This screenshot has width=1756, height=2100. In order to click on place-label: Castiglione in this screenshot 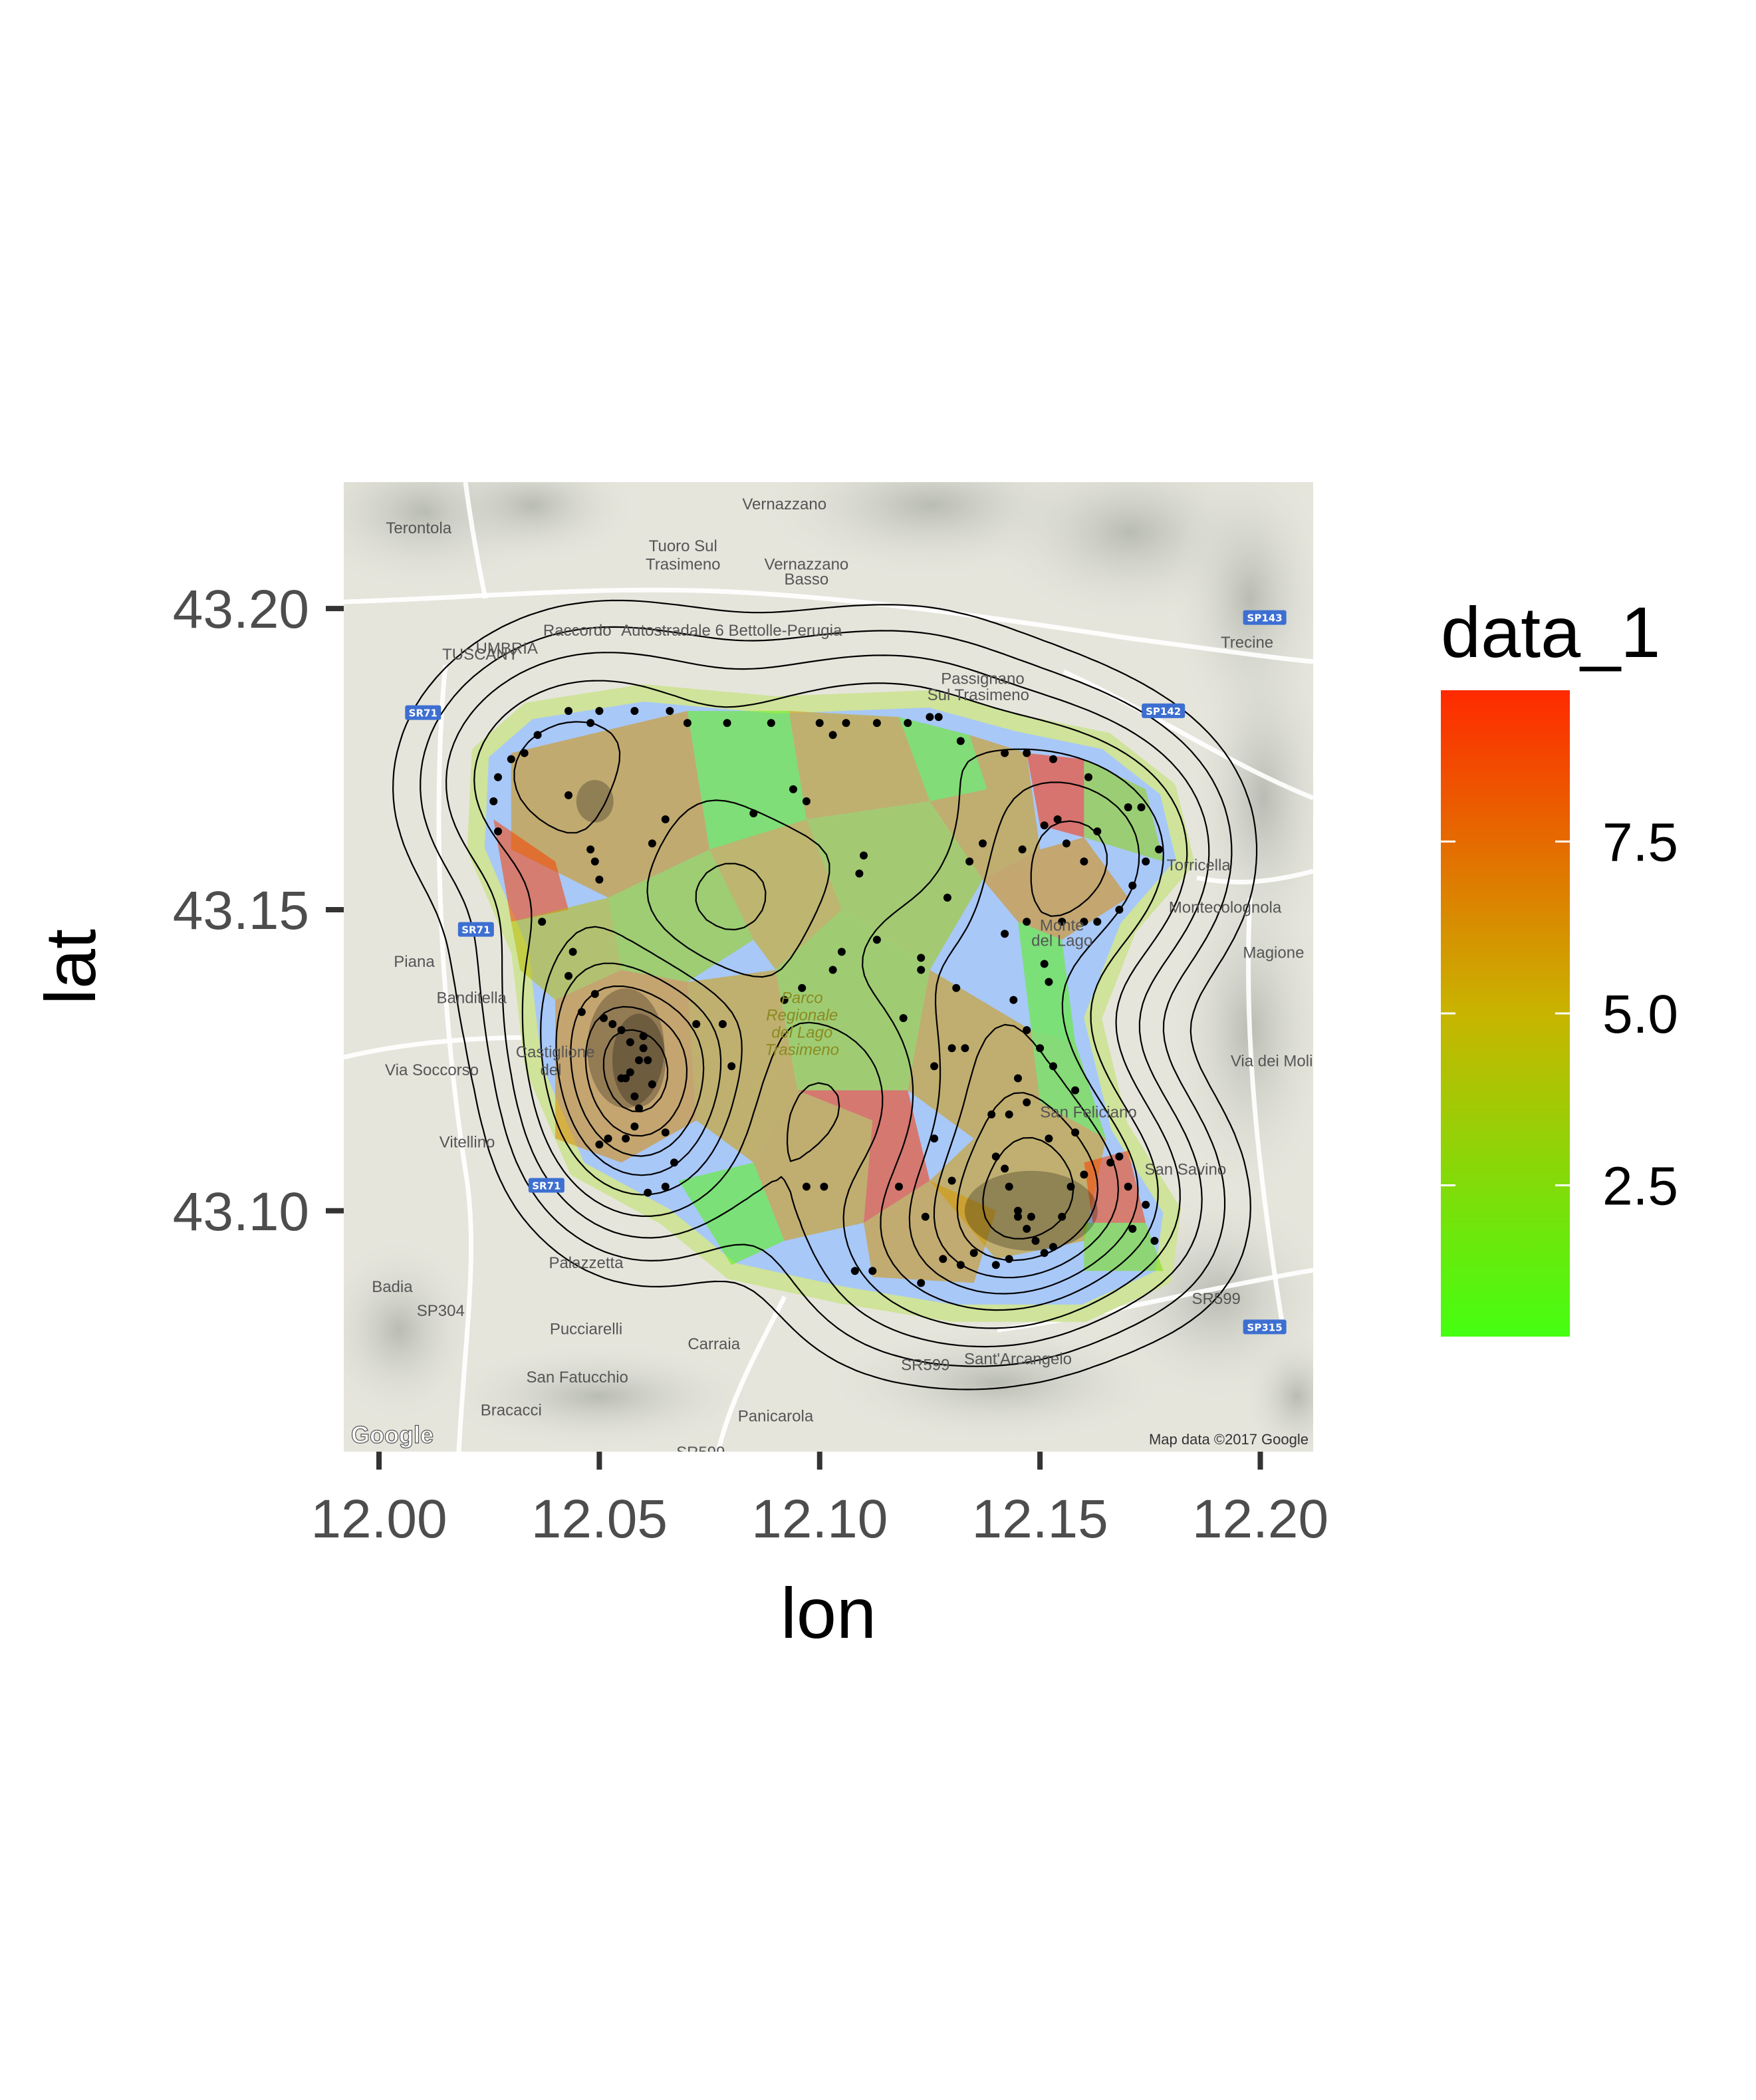, I will do `click(555, 1052)`.